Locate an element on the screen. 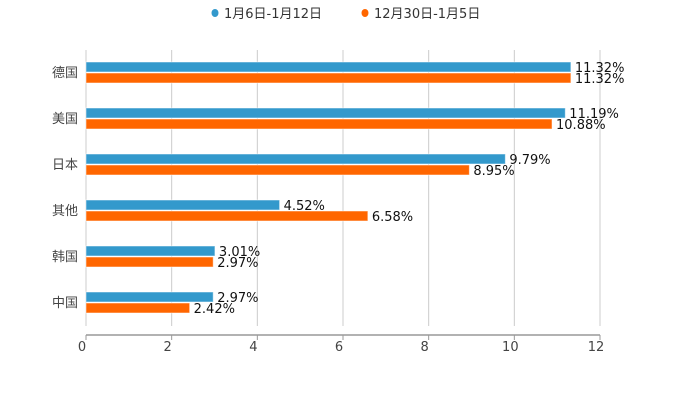 The image size is (700, 404). legend-label: 12月30日-1月5日 is located at coordinates (427, 14).